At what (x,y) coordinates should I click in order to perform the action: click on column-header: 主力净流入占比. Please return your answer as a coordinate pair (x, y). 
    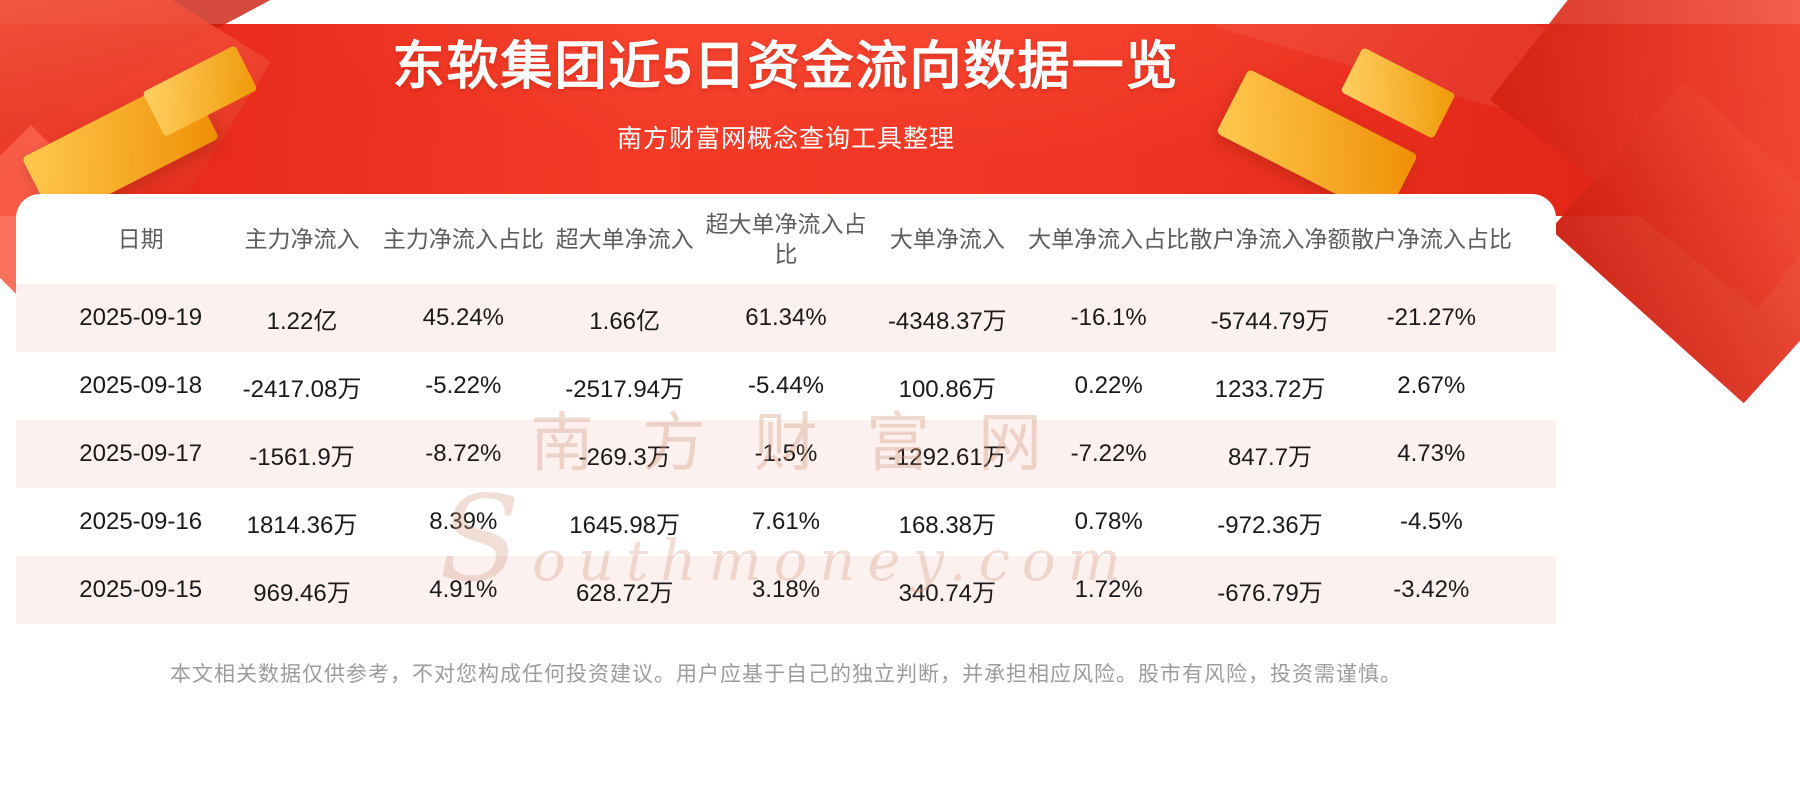
    Looking at the image, I should click on (463, 239).